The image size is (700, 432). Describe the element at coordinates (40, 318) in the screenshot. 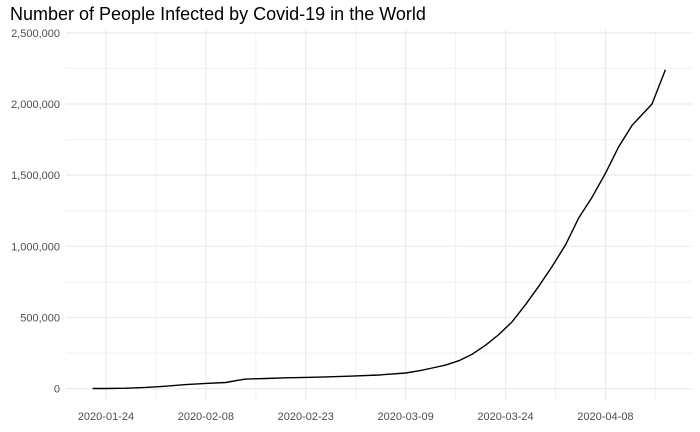

I see `y-tick-label: 500,000` at that location.